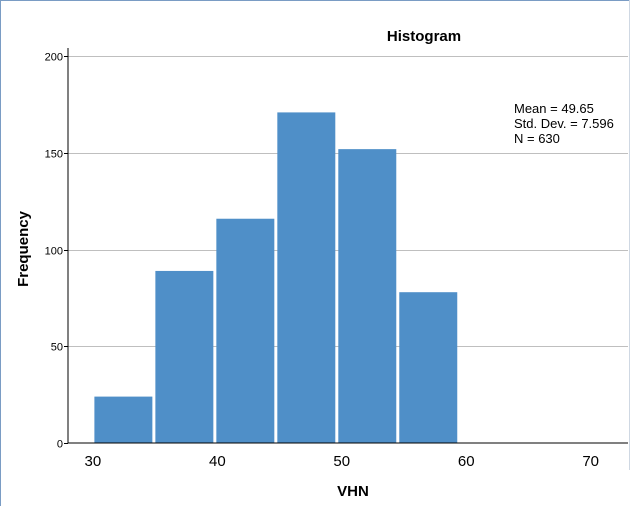 The width and height of the screenshot is (630, 506). Describe the element at coordinates (23, 248) in the screenshot. I see `y-axis-title: Frequency` at that location.